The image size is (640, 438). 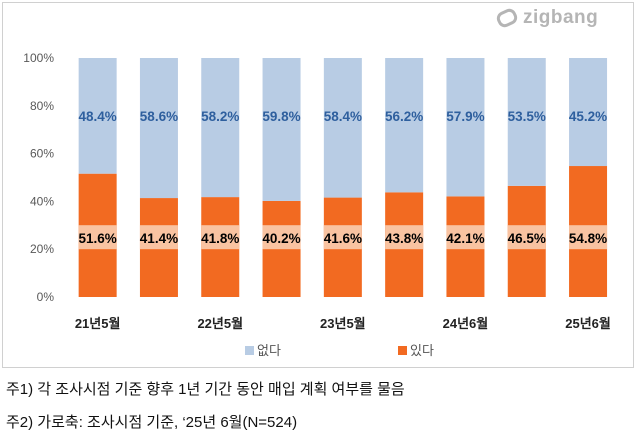 I want to click on data-label-none: 58.2%, so click(x=220, y=116).